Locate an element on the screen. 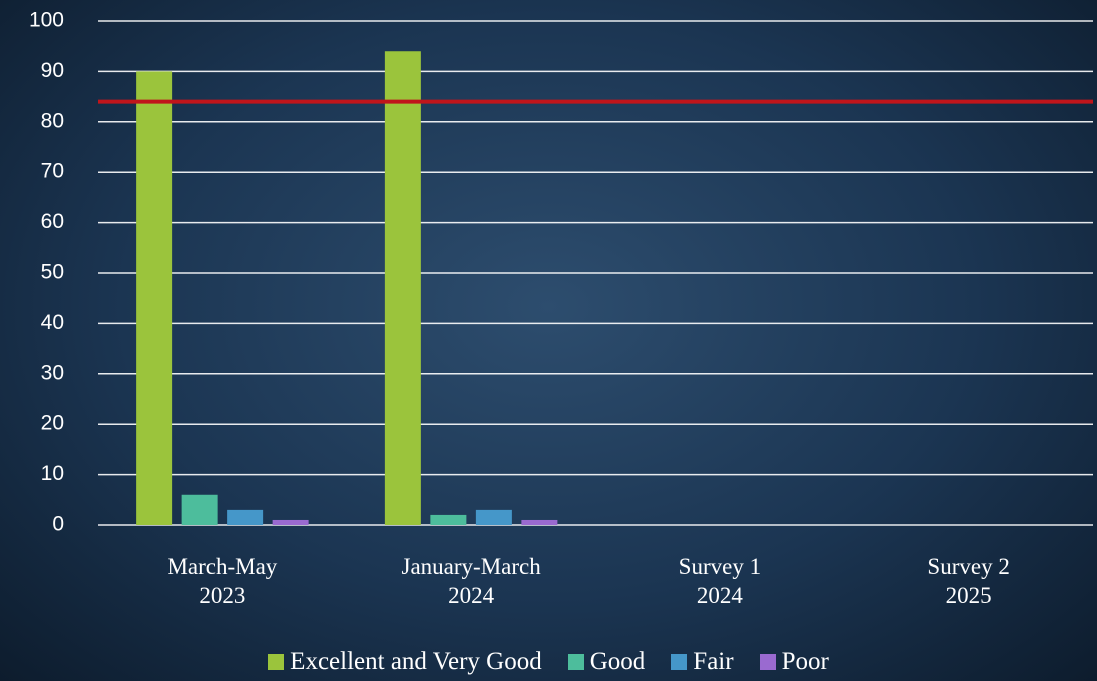 The height and width of the screenshot is (681, 1097). x-tick-label: Survey 1 2024 is located at coordinates (720, 581).